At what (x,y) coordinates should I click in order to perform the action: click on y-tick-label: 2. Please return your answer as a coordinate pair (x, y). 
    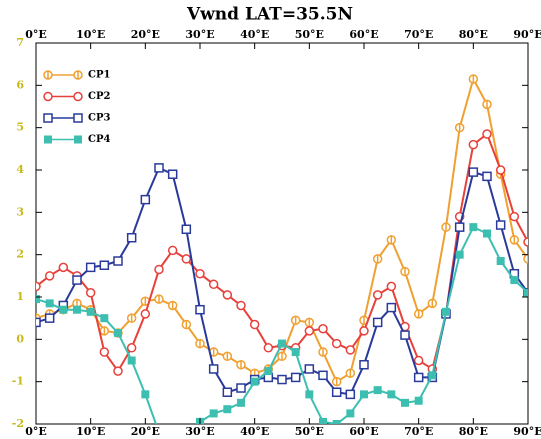
    Looking at the image, I should click on (20, 254).